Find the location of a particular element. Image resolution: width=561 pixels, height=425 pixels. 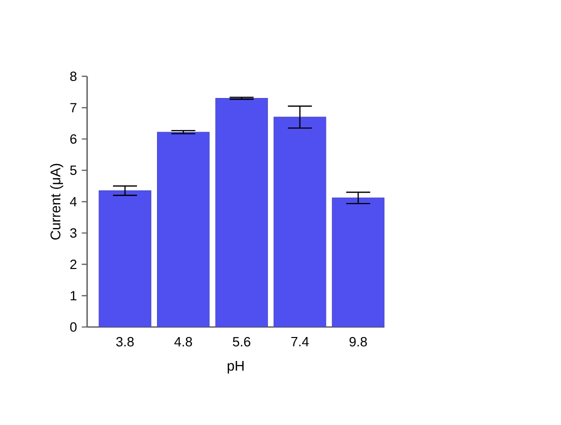

x-tick-label: 7.4 is located at coordinates (300, 341).